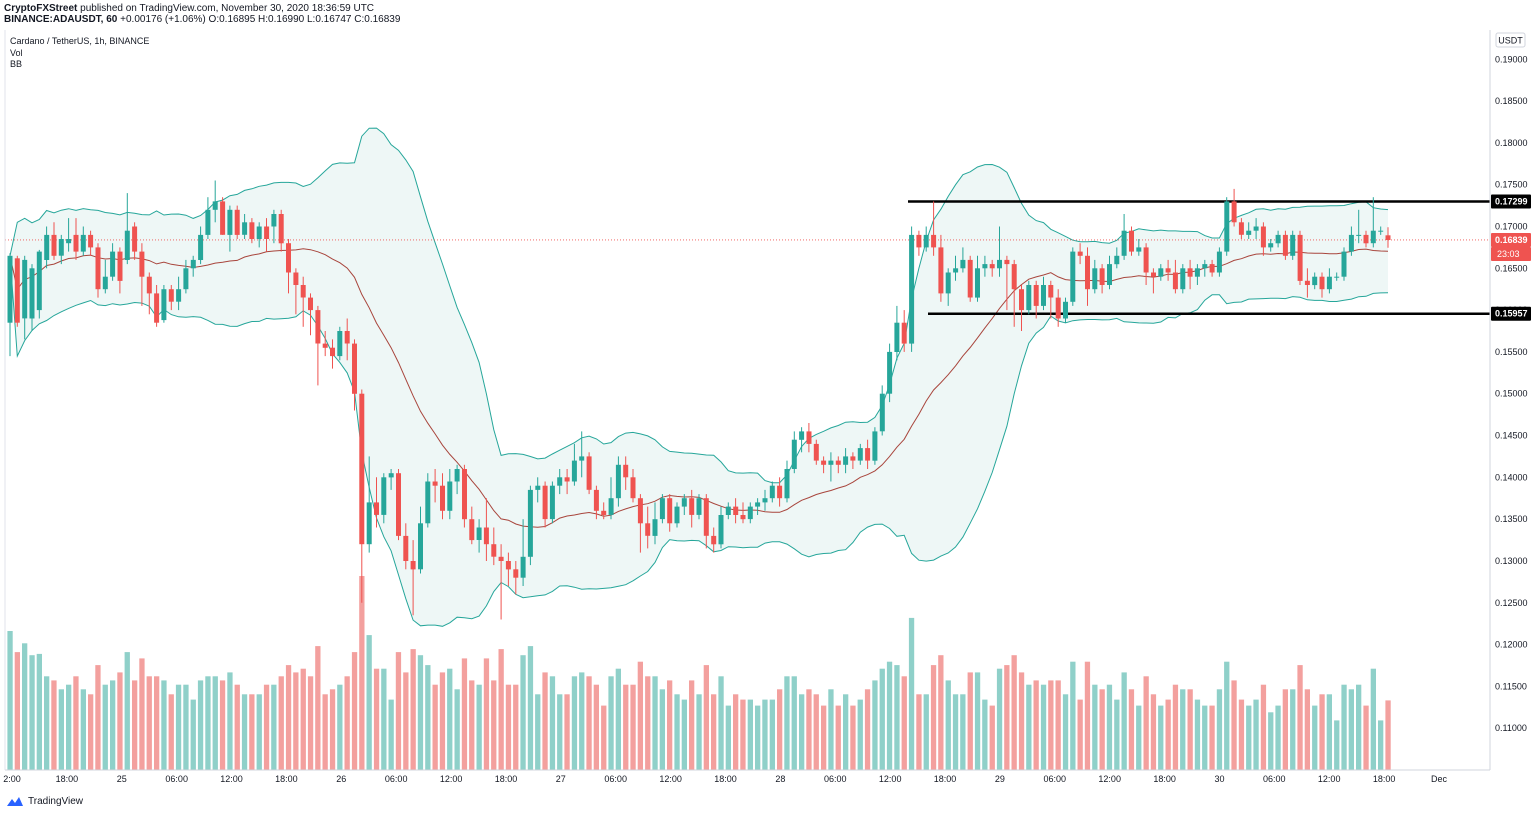  Describe the element at coordinates (1511, 202) in the screenshot. I see `resistance-level-label: 0.17299` at that location.